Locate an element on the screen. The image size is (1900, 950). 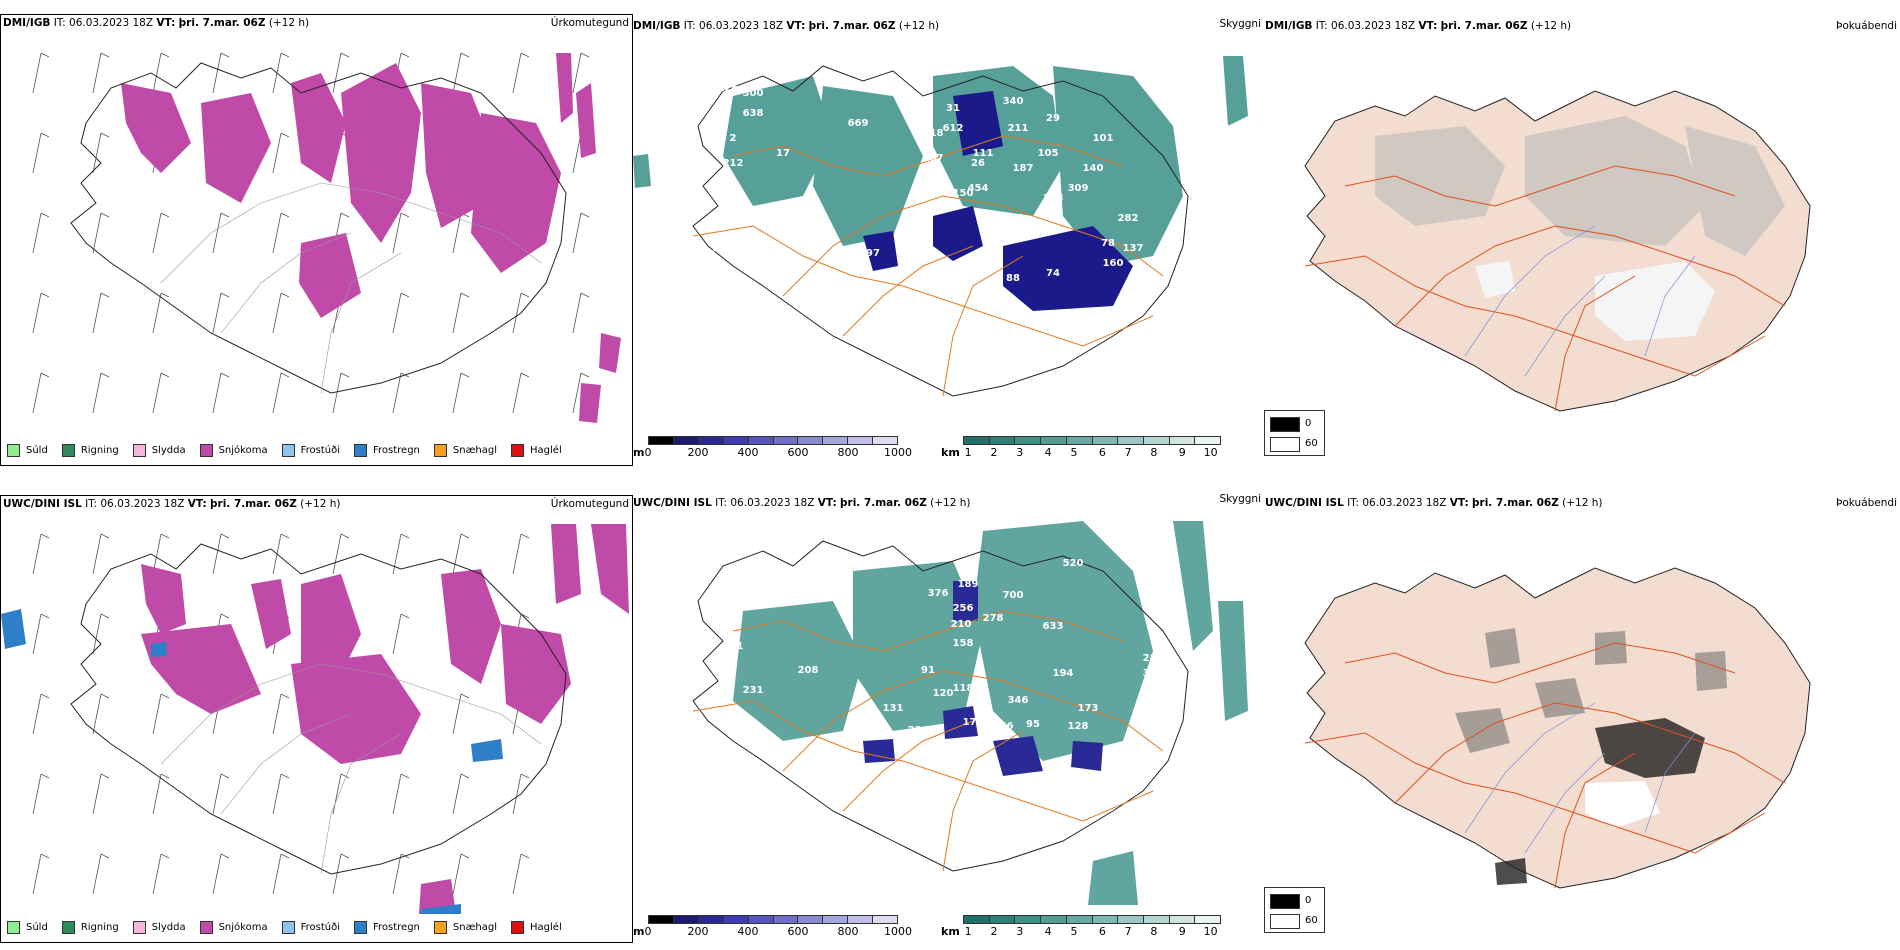
visibility-label: 454 is located at coordinates (978, 188).